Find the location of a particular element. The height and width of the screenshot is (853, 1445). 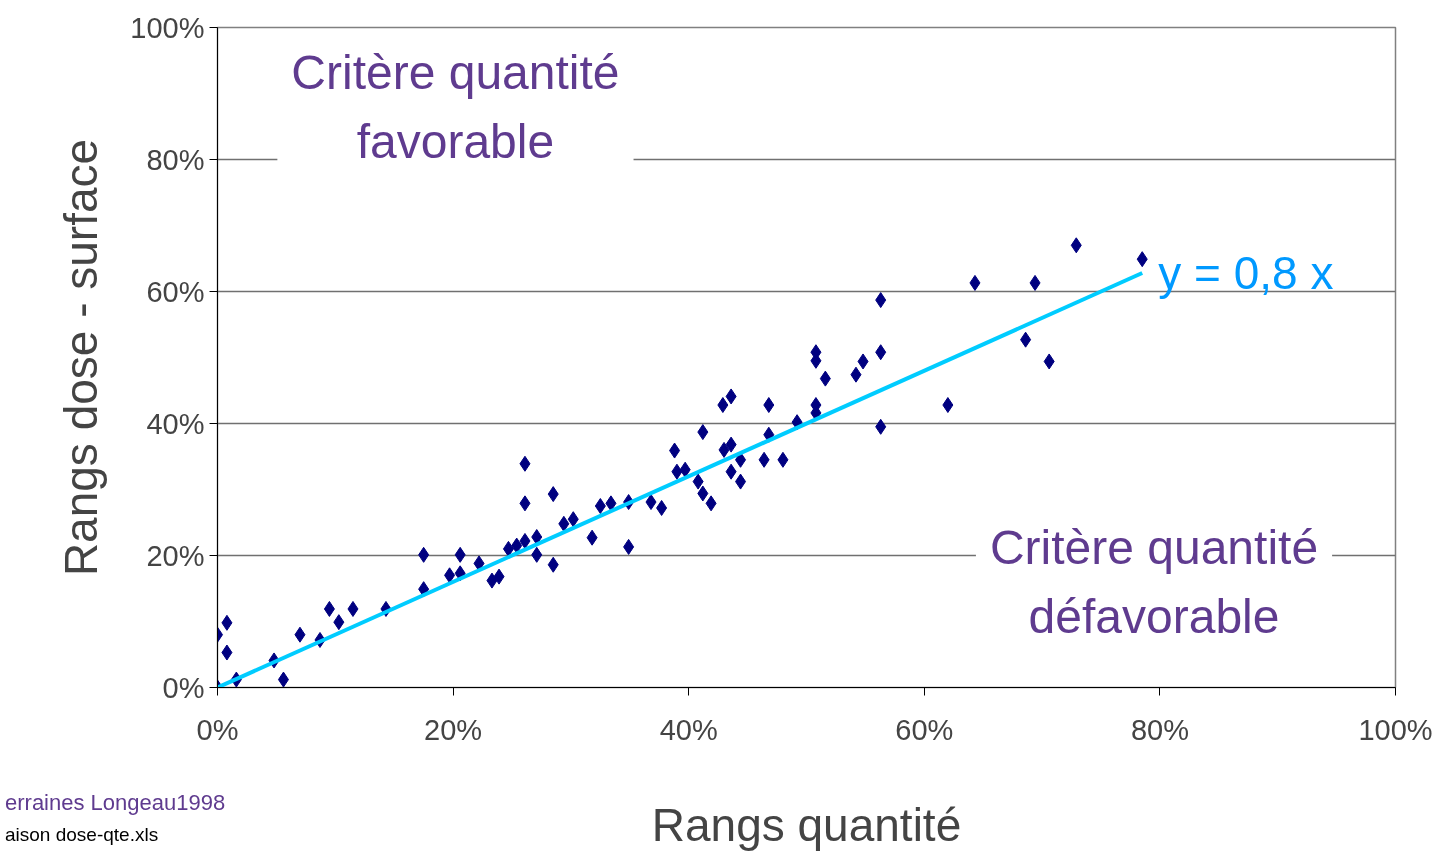

y-tick-label: 100% is located at coordinates (167, 27).